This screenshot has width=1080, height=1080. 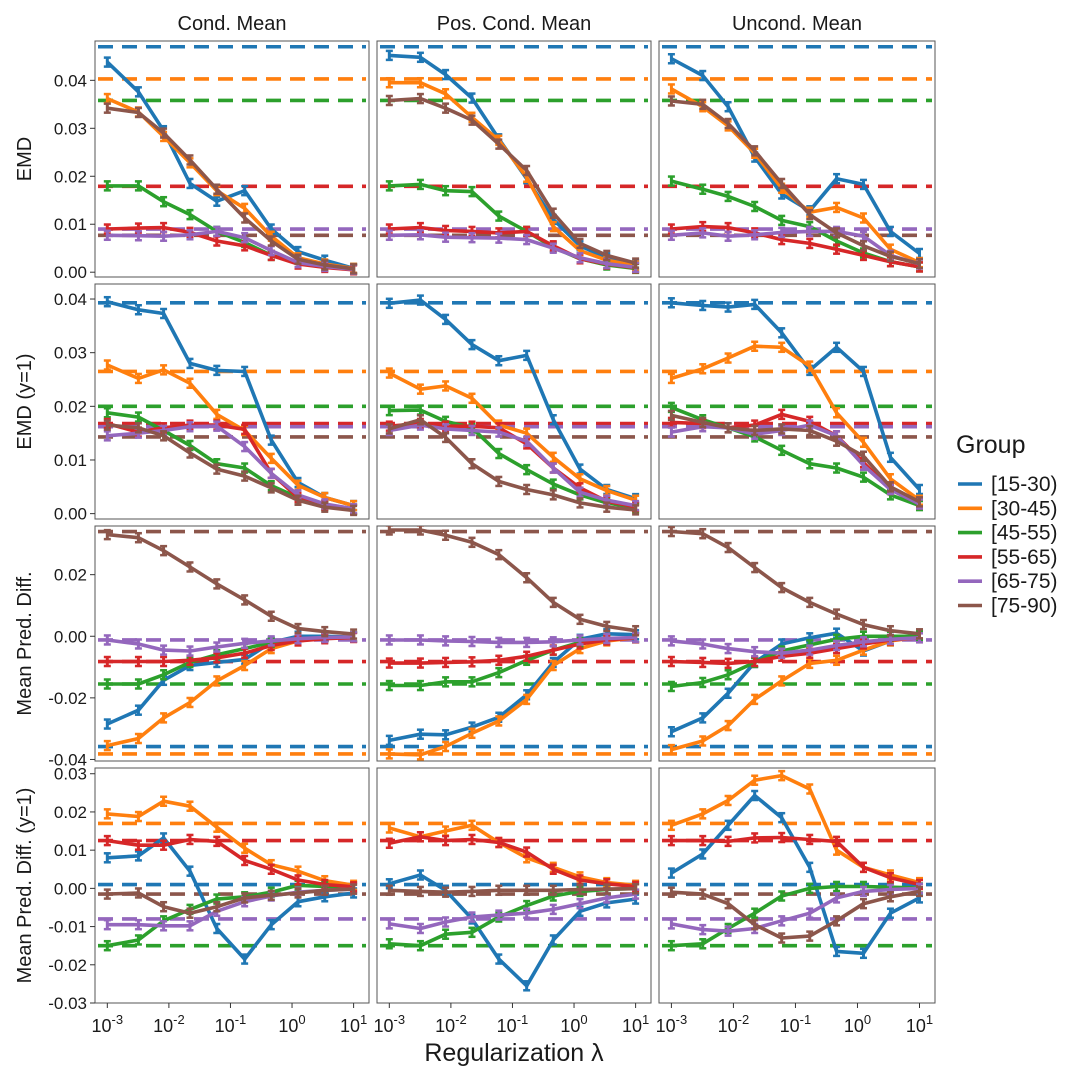 What do you see at coordinates (232, 401) in the screenshot?
I see `panel-border` at bounding box center [232, 401].